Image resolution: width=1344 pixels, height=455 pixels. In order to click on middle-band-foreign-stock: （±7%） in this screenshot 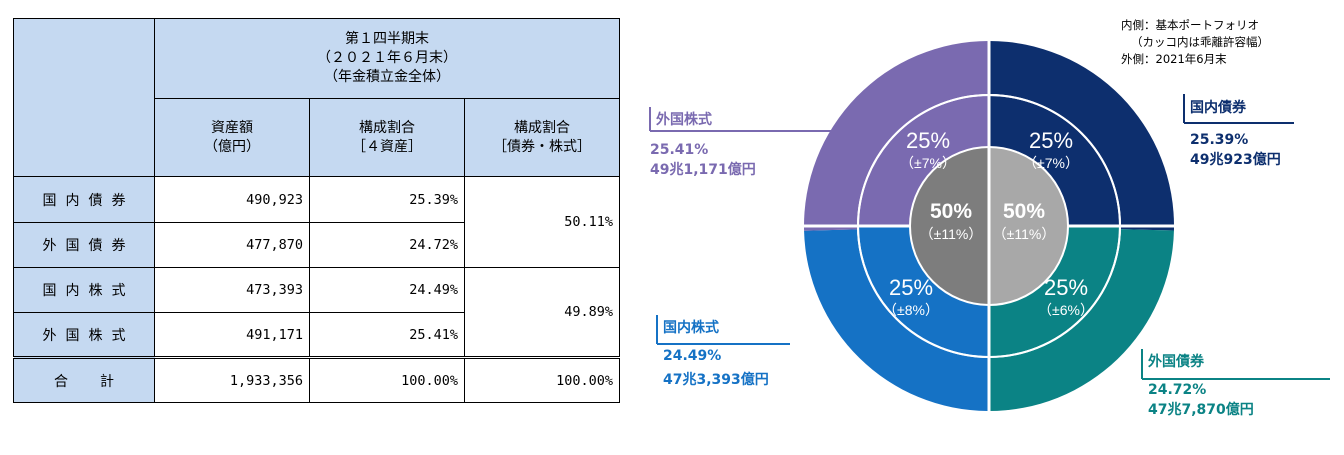, I will do `click(928, 163)`.